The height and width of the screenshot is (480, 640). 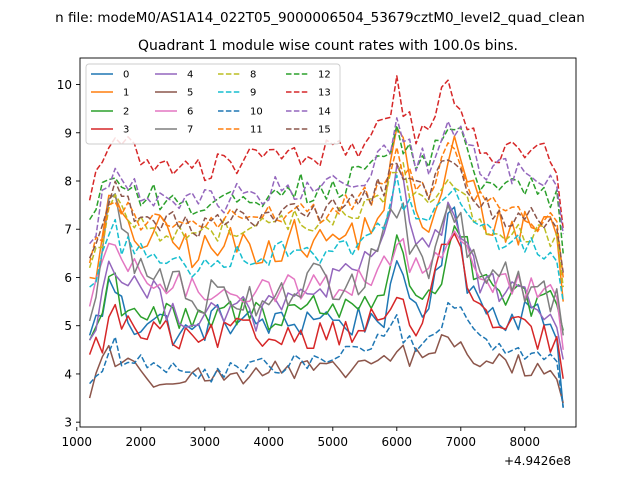 I want to click on legend-label-1: 1, so click(x=126, y=93).